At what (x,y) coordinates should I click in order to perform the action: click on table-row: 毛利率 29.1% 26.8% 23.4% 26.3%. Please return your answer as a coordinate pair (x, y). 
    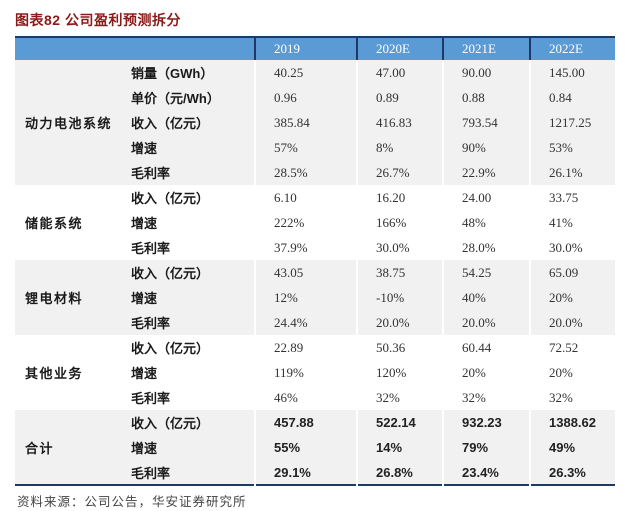
    Looking at the image, I should click on (315, 472).